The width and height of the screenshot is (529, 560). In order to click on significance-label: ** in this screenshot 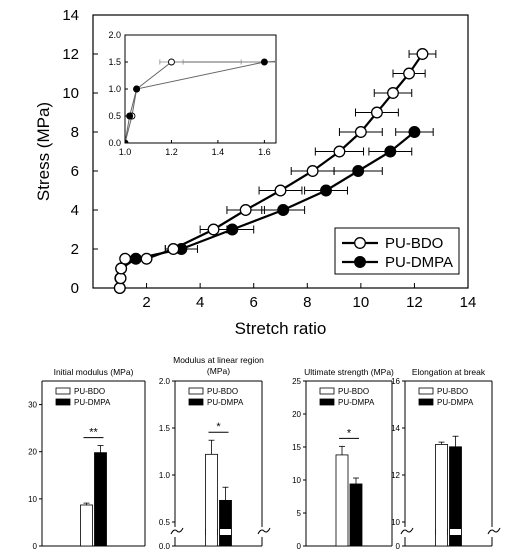, I will do `click(93, 433)`.